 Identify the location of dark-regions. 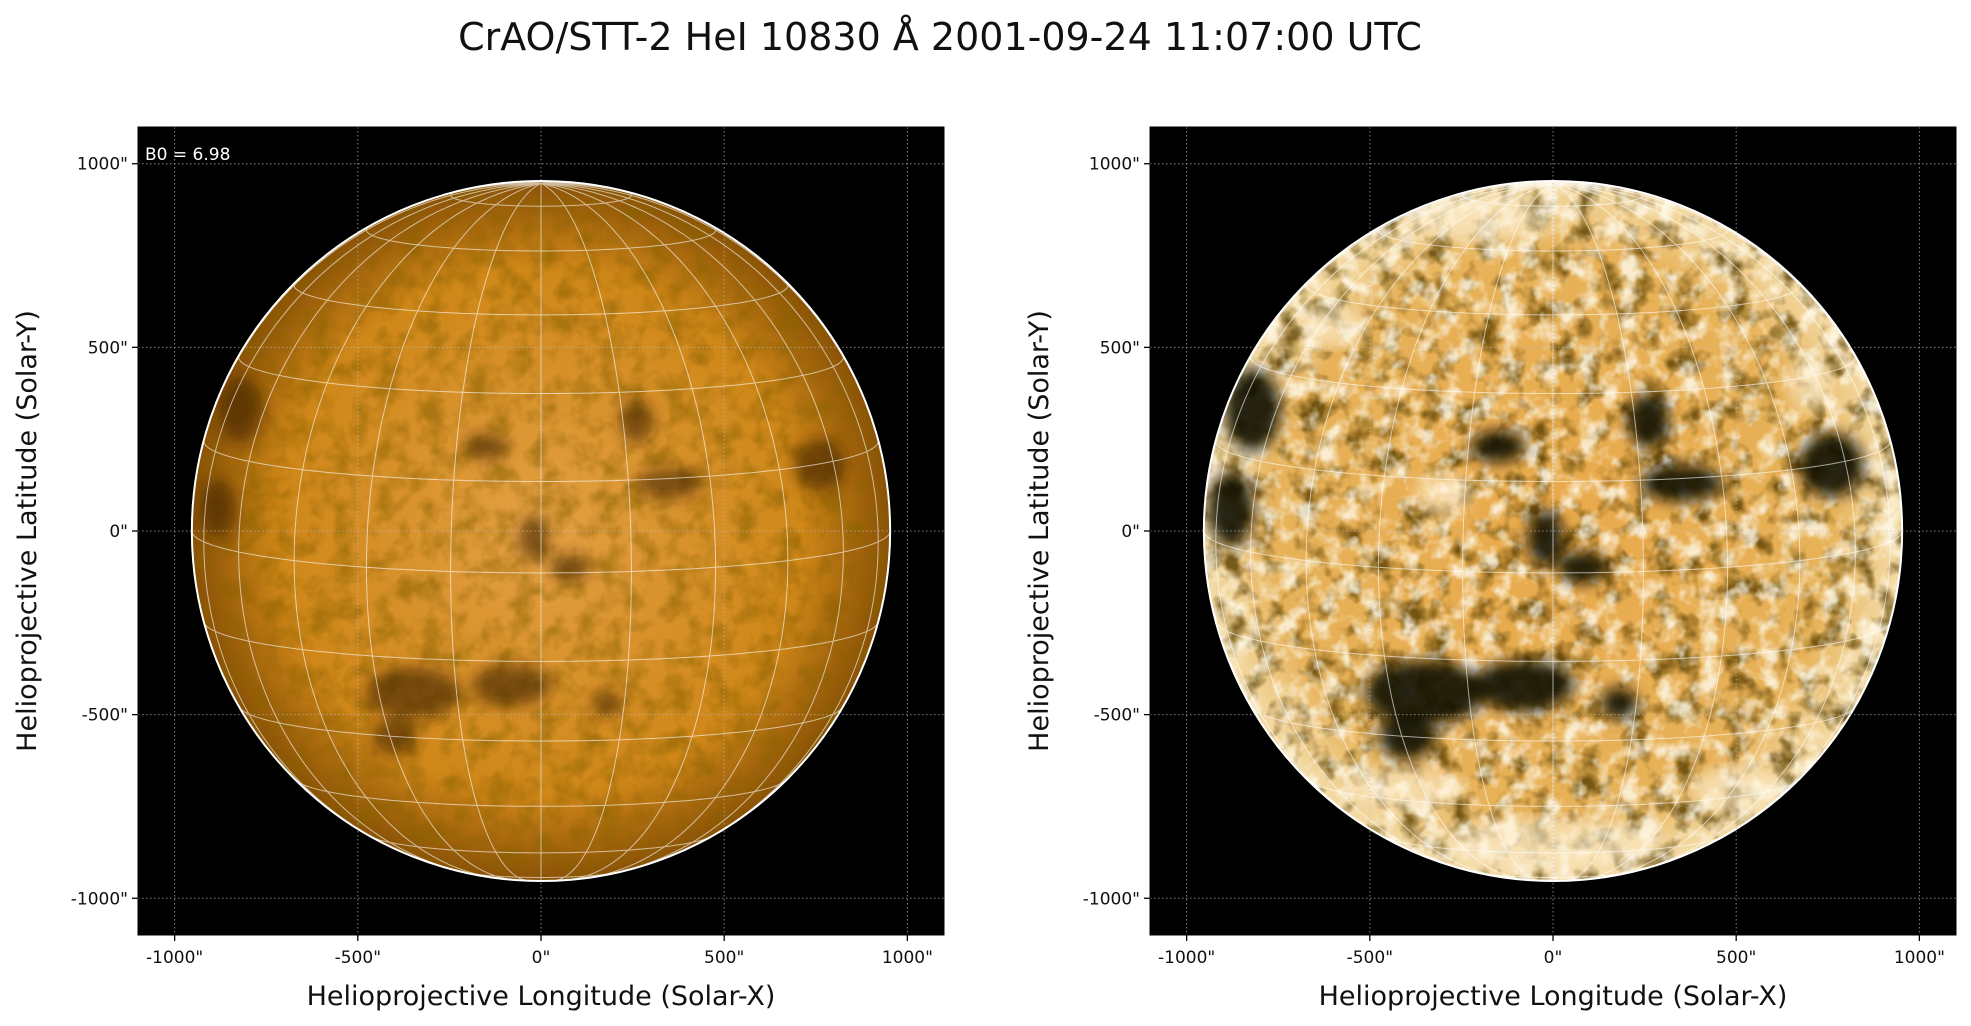
(1535, 564).